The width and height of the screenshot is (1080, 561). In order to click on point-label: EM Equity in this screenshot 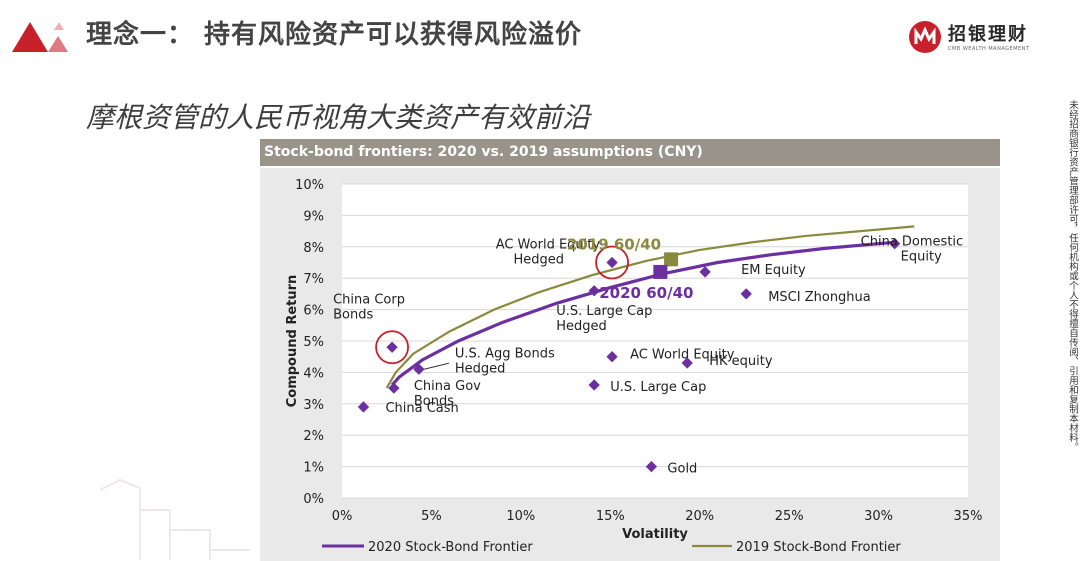, I will do `click(773, 270)`.